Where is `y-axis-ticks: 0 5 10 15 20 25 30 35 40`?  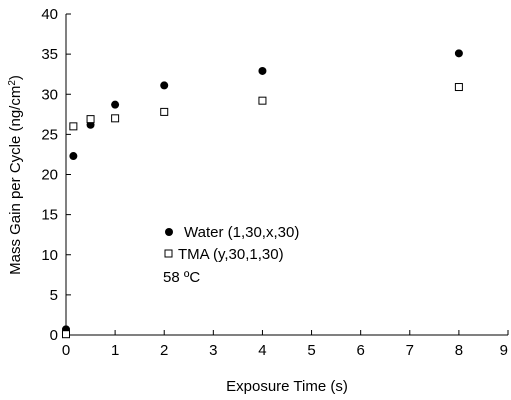
y-axis-ticks: 0 5 10 15 20 25 30 35 40 is located at coordinates (56, 175).